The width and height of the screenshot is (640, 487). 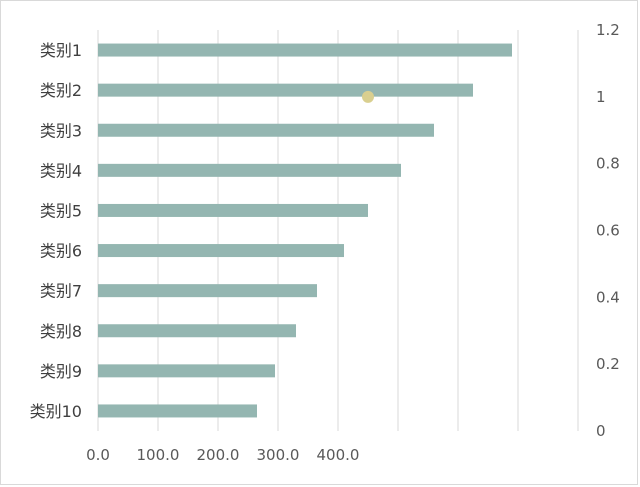 I want to click on x-tick-label-4: 400.0, so click(x=338, y=455).